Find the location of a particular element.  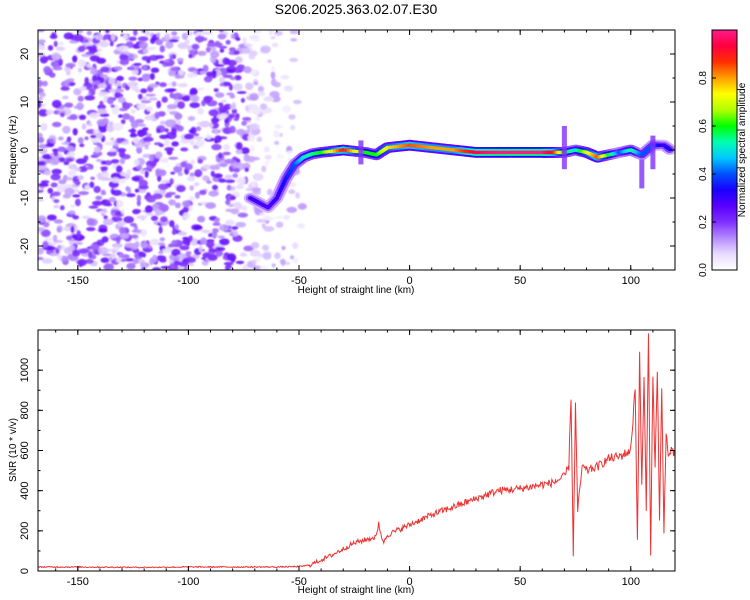

ridge-smear is located at coordinates (653, 152).